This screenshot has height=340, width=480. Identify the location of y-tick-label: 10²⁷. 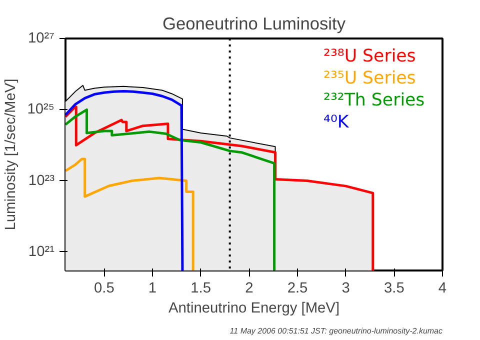
(41, 38).